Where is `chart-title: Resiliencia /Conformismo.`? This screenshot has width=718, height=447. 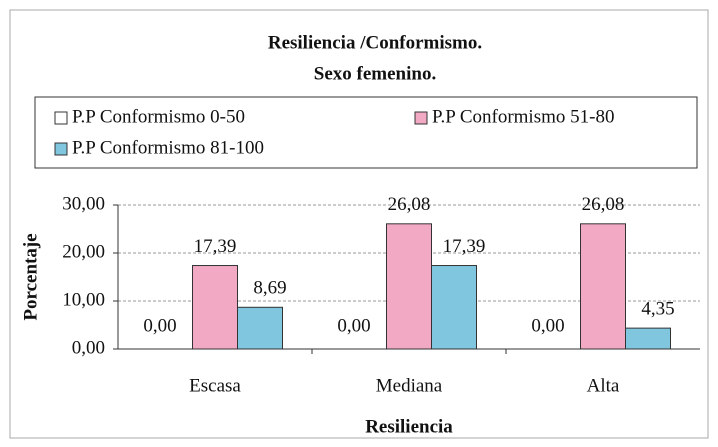 chart-title: Resiliencia /Conformismo. is located at coordinates (375, 42).